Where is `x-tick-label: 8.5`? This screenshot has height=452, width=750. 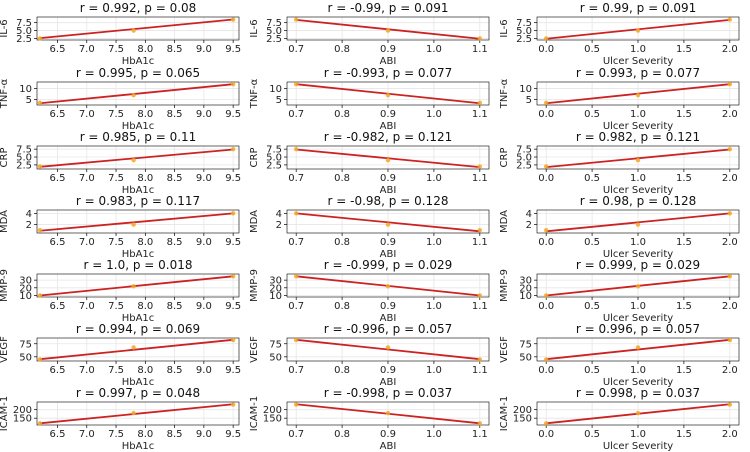 x-tick-label: 8.5 is located at coordinates (175, 178).